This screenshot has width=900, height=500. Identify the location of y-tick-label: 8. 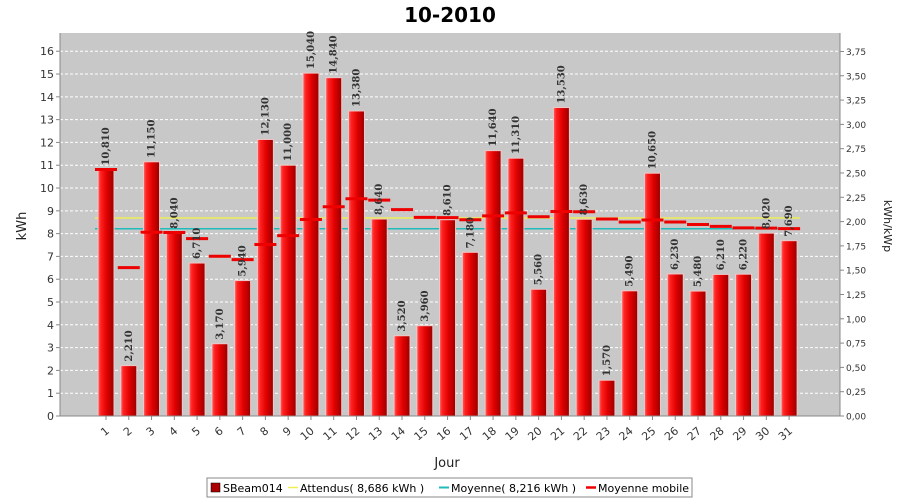
(50, 234).